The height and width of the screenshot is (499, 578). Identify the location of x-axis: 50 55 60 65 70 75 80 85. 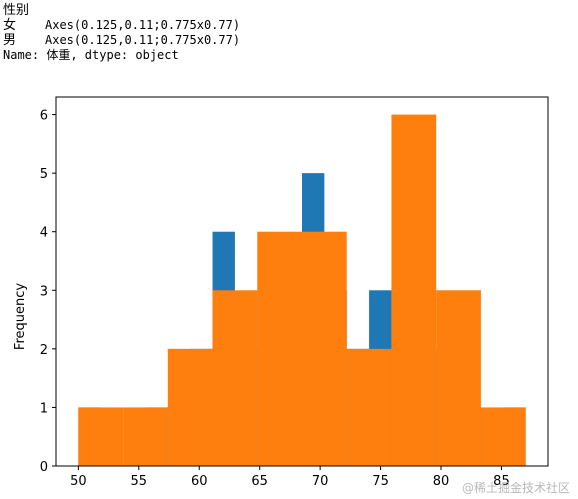
(290, 477).